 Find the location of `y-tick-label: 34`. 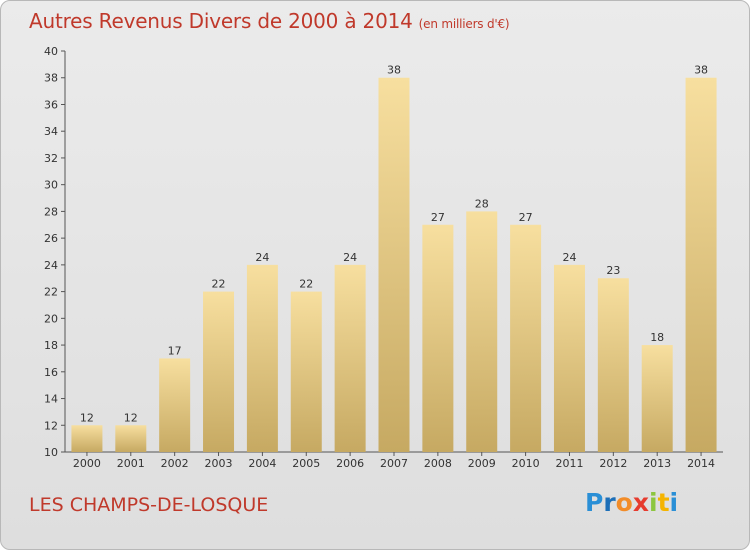

y-tick-label: 34 is located at coordinates (51, 131).